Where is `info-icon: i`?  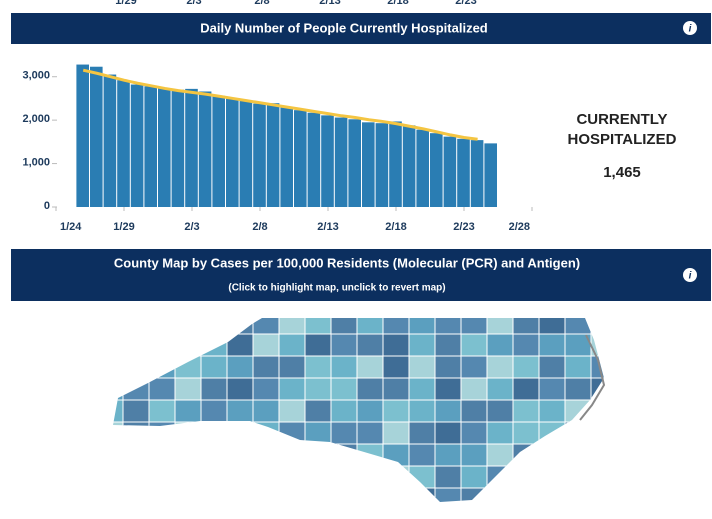
info-icon: i is located at coordinates (690, 29).